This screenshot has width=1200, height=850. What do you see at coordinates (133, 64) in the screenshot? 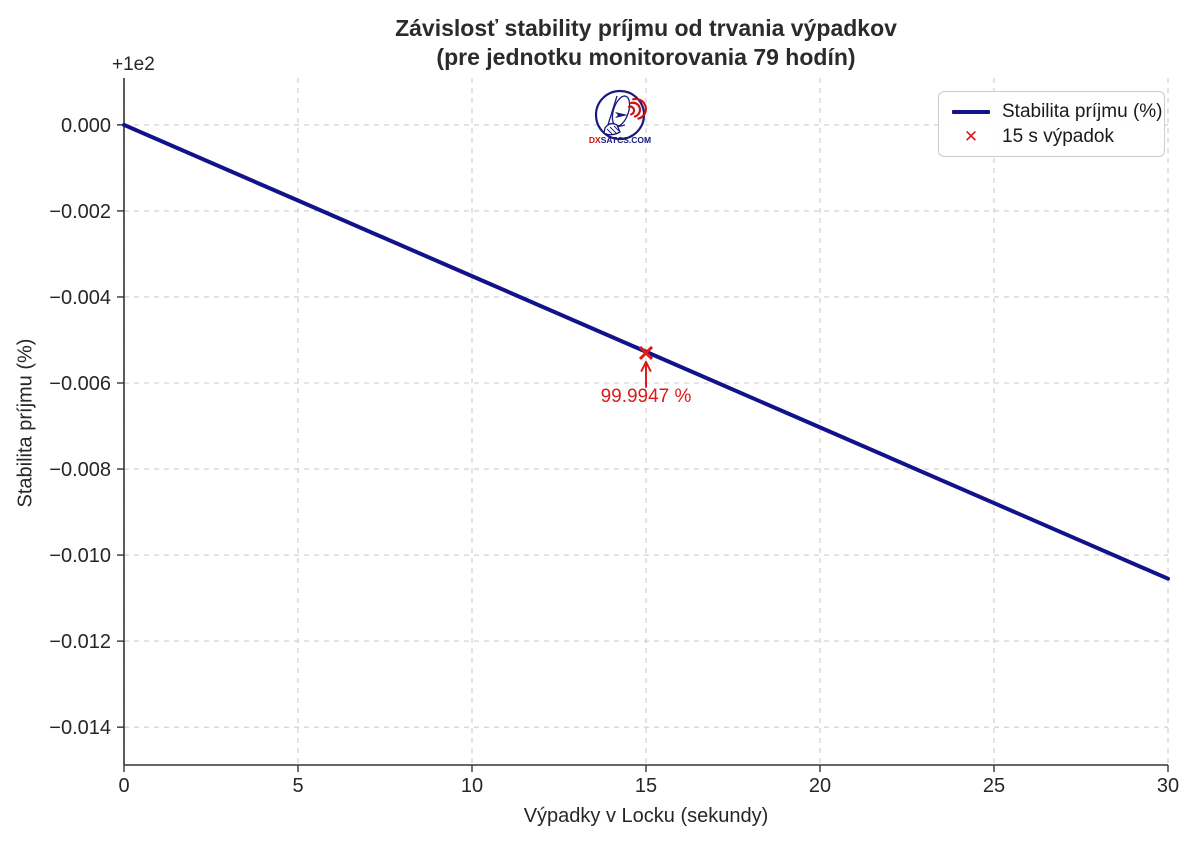
I see `y-axis-offset-text: +1e2` at bounding box center [133, 64].